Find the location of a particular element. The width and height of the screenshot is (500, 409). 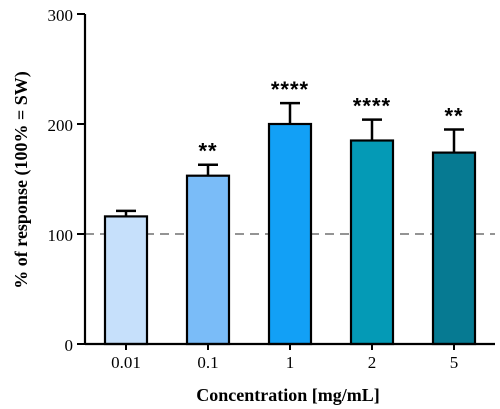

significance-5: ** is located at coordinates (453, 116).